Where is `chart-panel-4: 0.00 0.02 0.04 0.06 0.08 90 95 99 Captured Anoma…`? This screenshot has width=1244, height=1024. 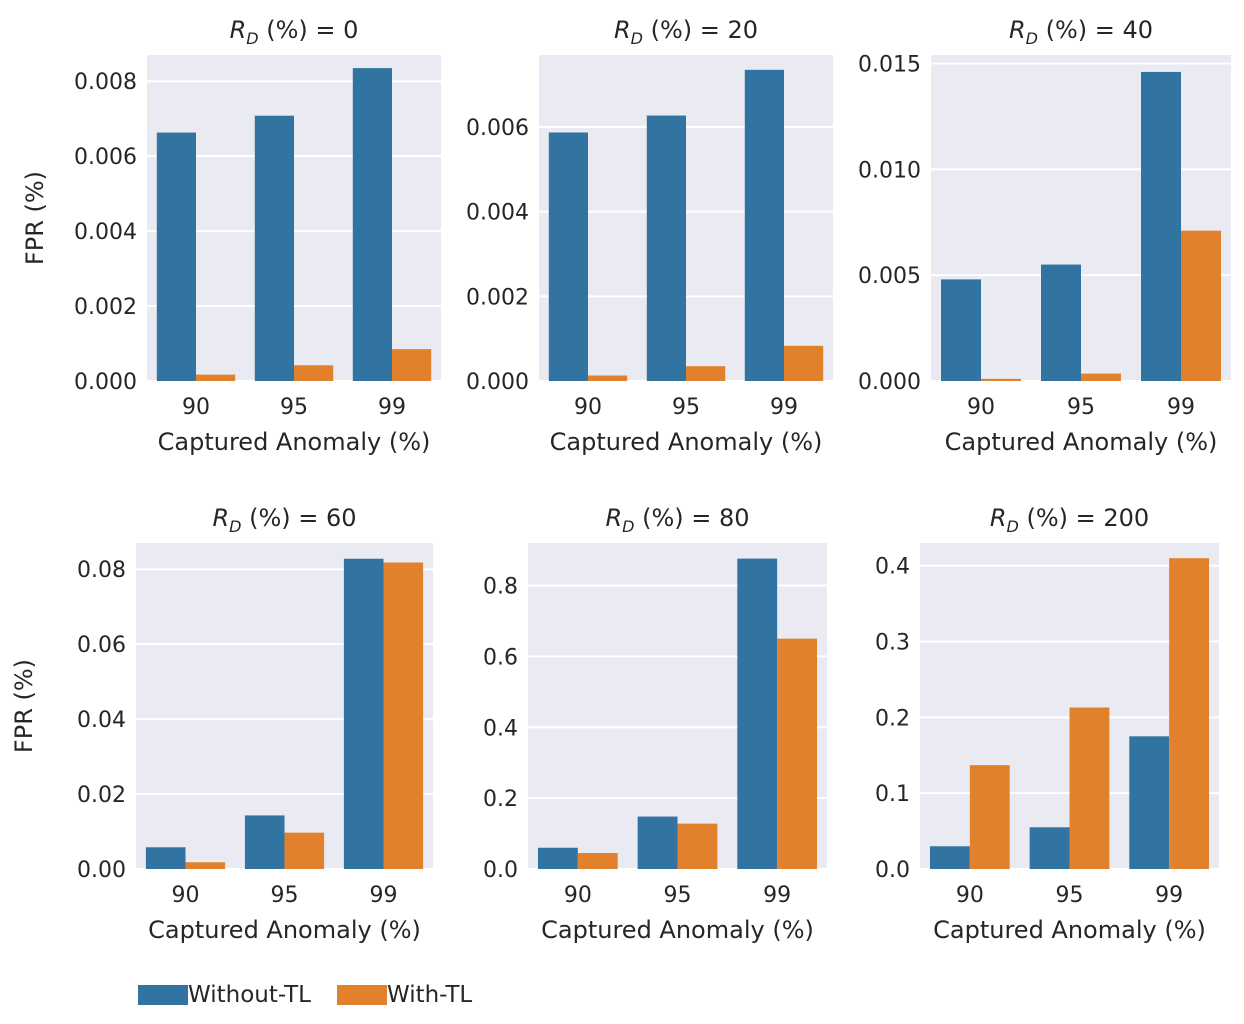 chart-panel-4: 0.00 0.02 0.04 0.06 0.08 90 95 99 Captured Anoma… is located at coordinates (221, 724).